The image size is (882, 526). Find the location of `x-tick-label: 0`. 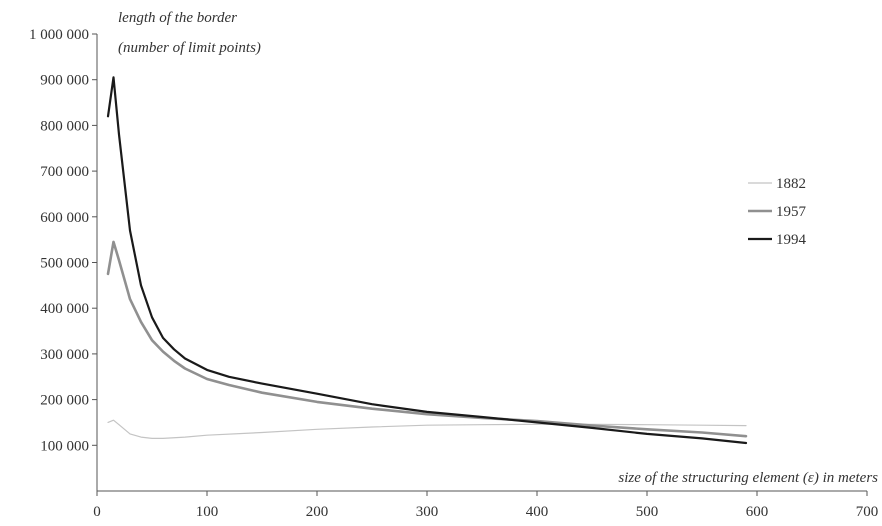

x-tick-label: 0 is located at coordinates (97, 512).